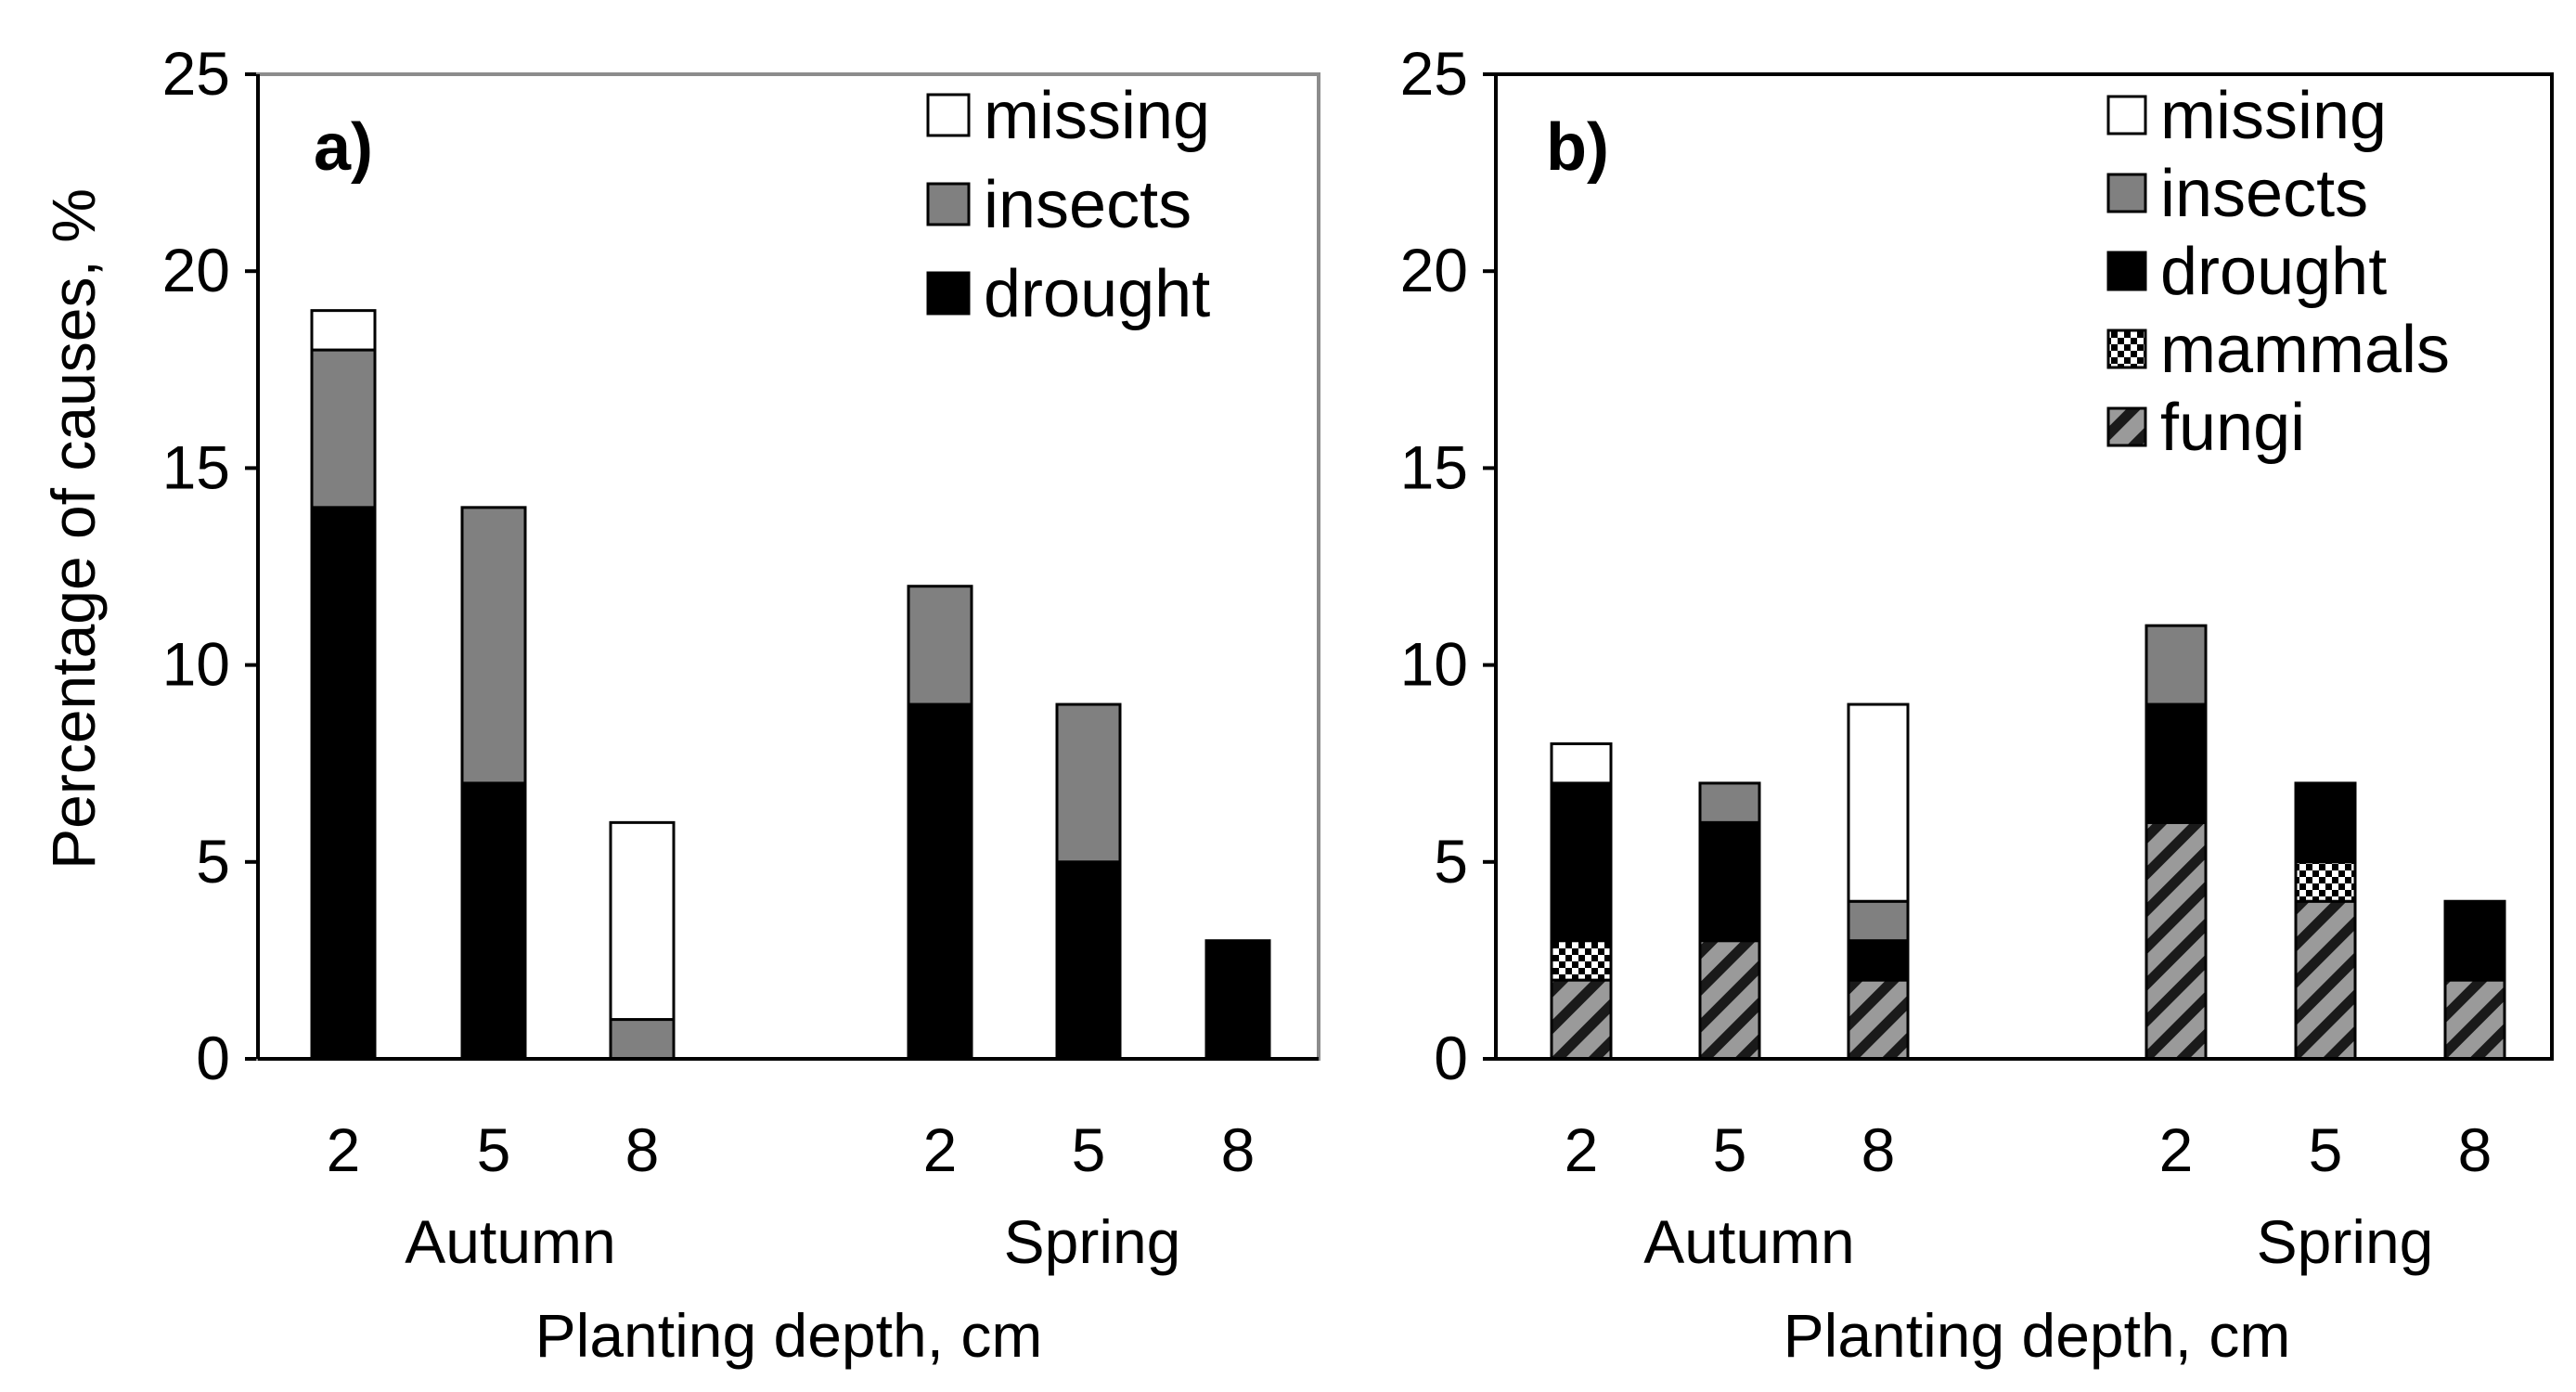 The width and height of the screenshot is (2576, 1392). Describe the element at coordinates (196, 73) in the screenshot. I see `panel-a-y-tick-label-5: 25` at that location.